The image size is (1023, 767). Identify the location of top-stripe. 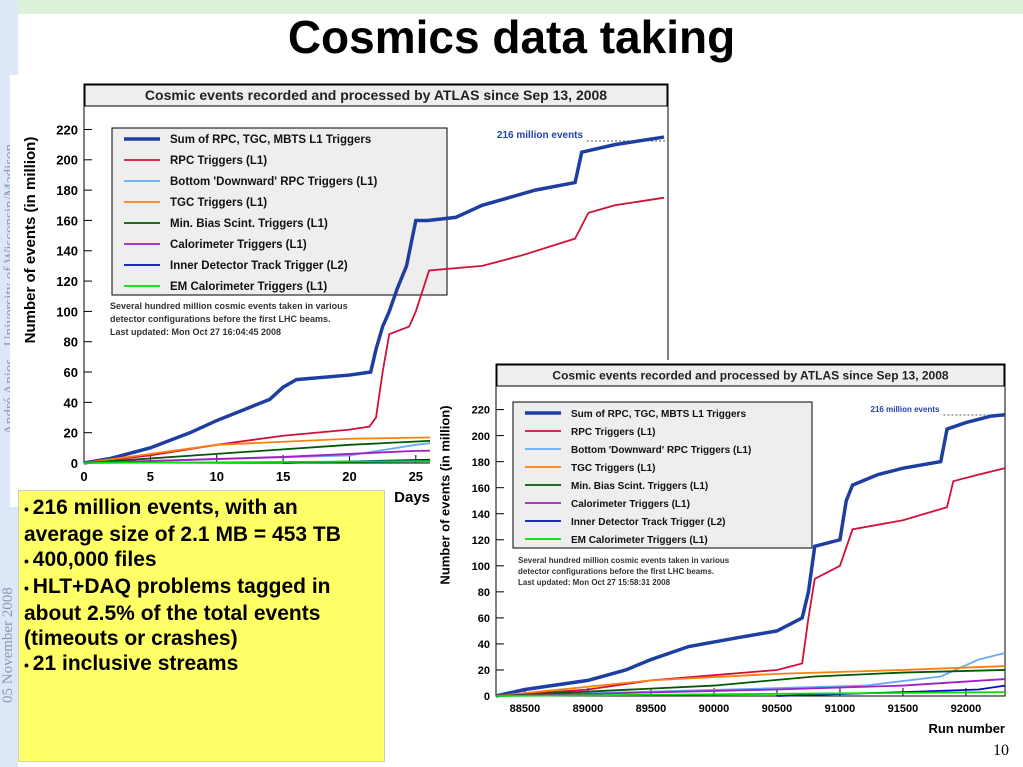
(511, 7).